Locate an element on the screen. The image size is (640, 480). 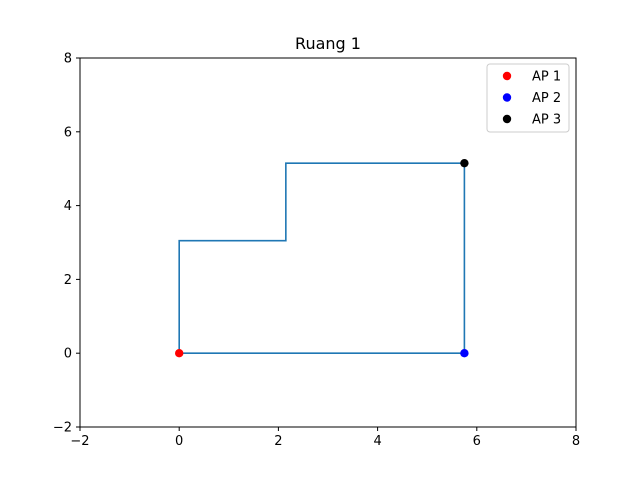
ap-2-point is located at coordinates (464, 353).